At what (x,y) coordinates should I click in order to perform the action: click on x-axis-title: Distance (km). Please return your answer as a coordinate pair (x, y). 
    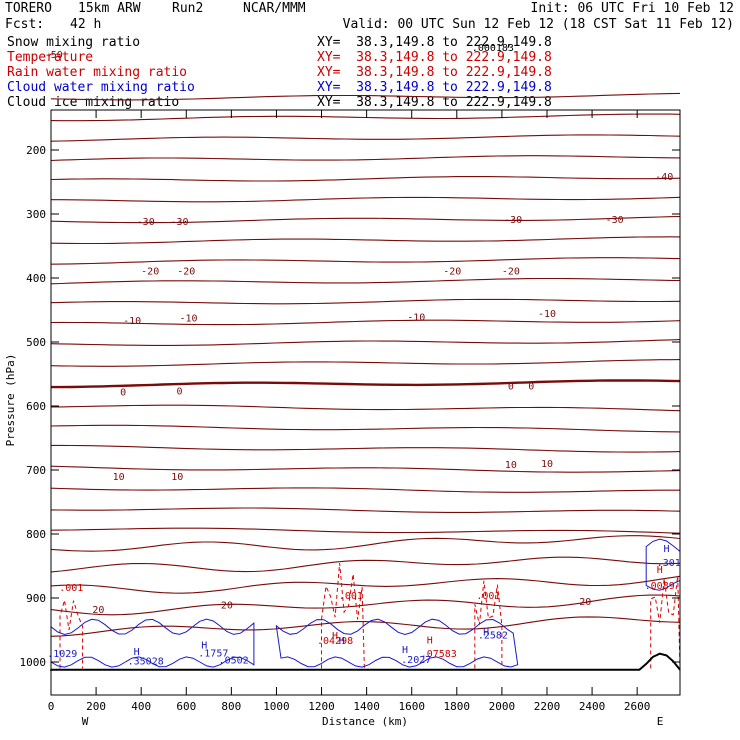
    Looking at the image, I should click on (365, 721).